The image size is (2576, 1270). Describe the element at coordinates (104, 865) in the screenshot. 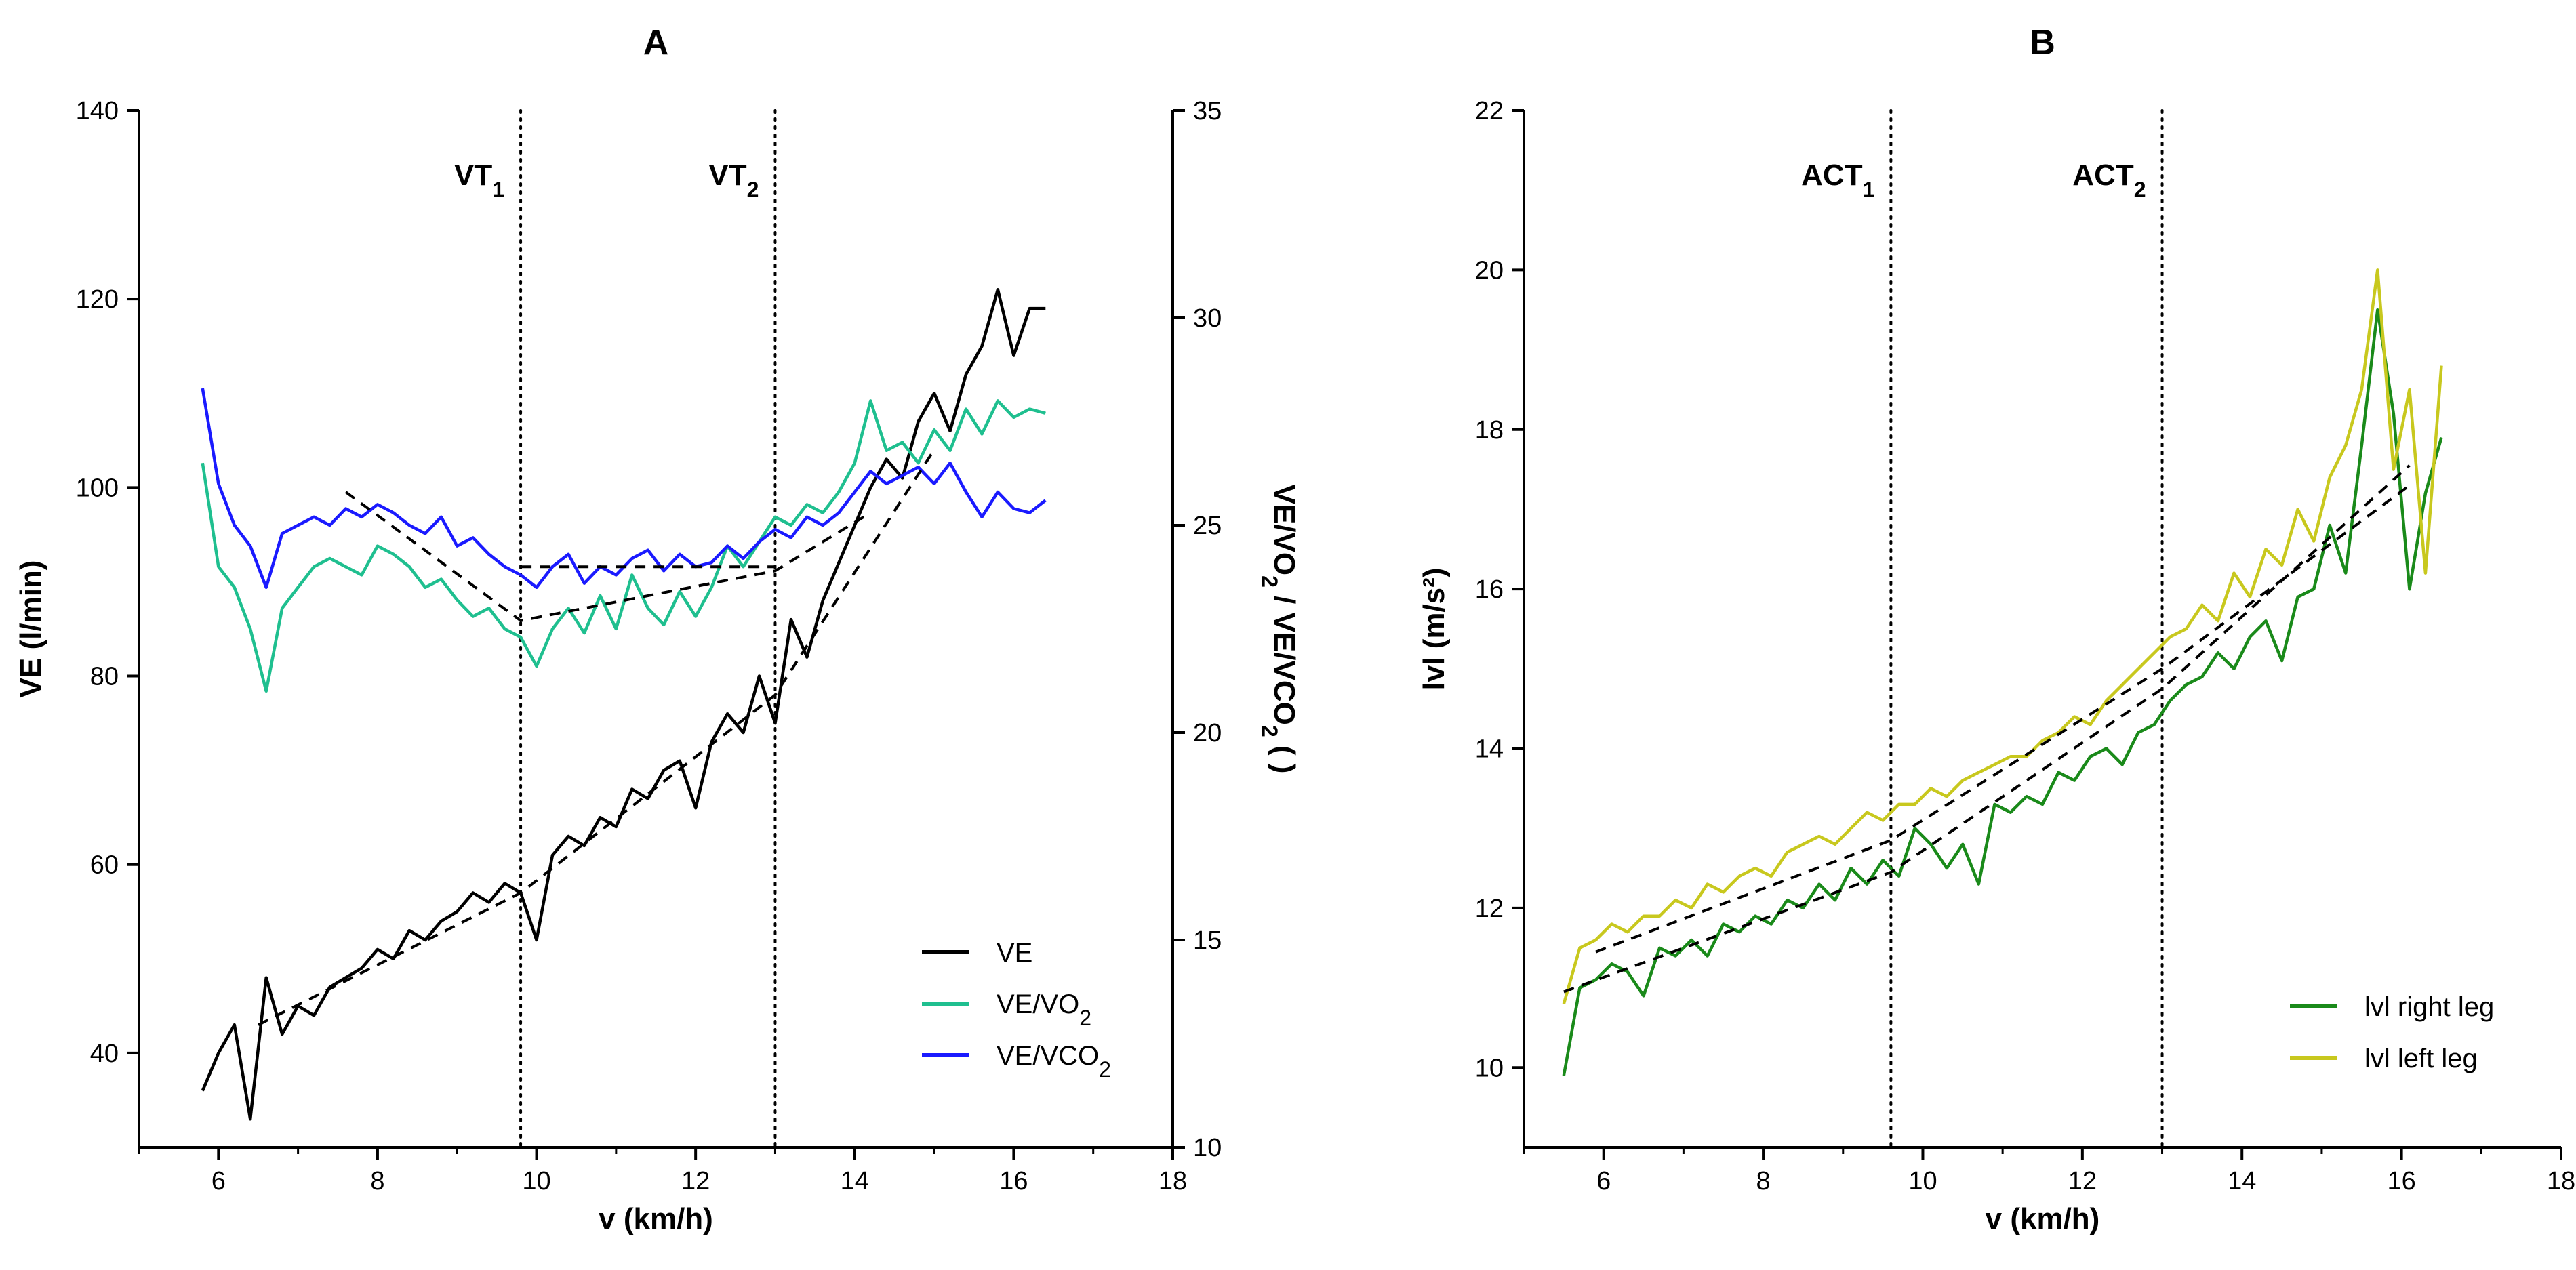

I see `y-tick-label: 60` at that location.